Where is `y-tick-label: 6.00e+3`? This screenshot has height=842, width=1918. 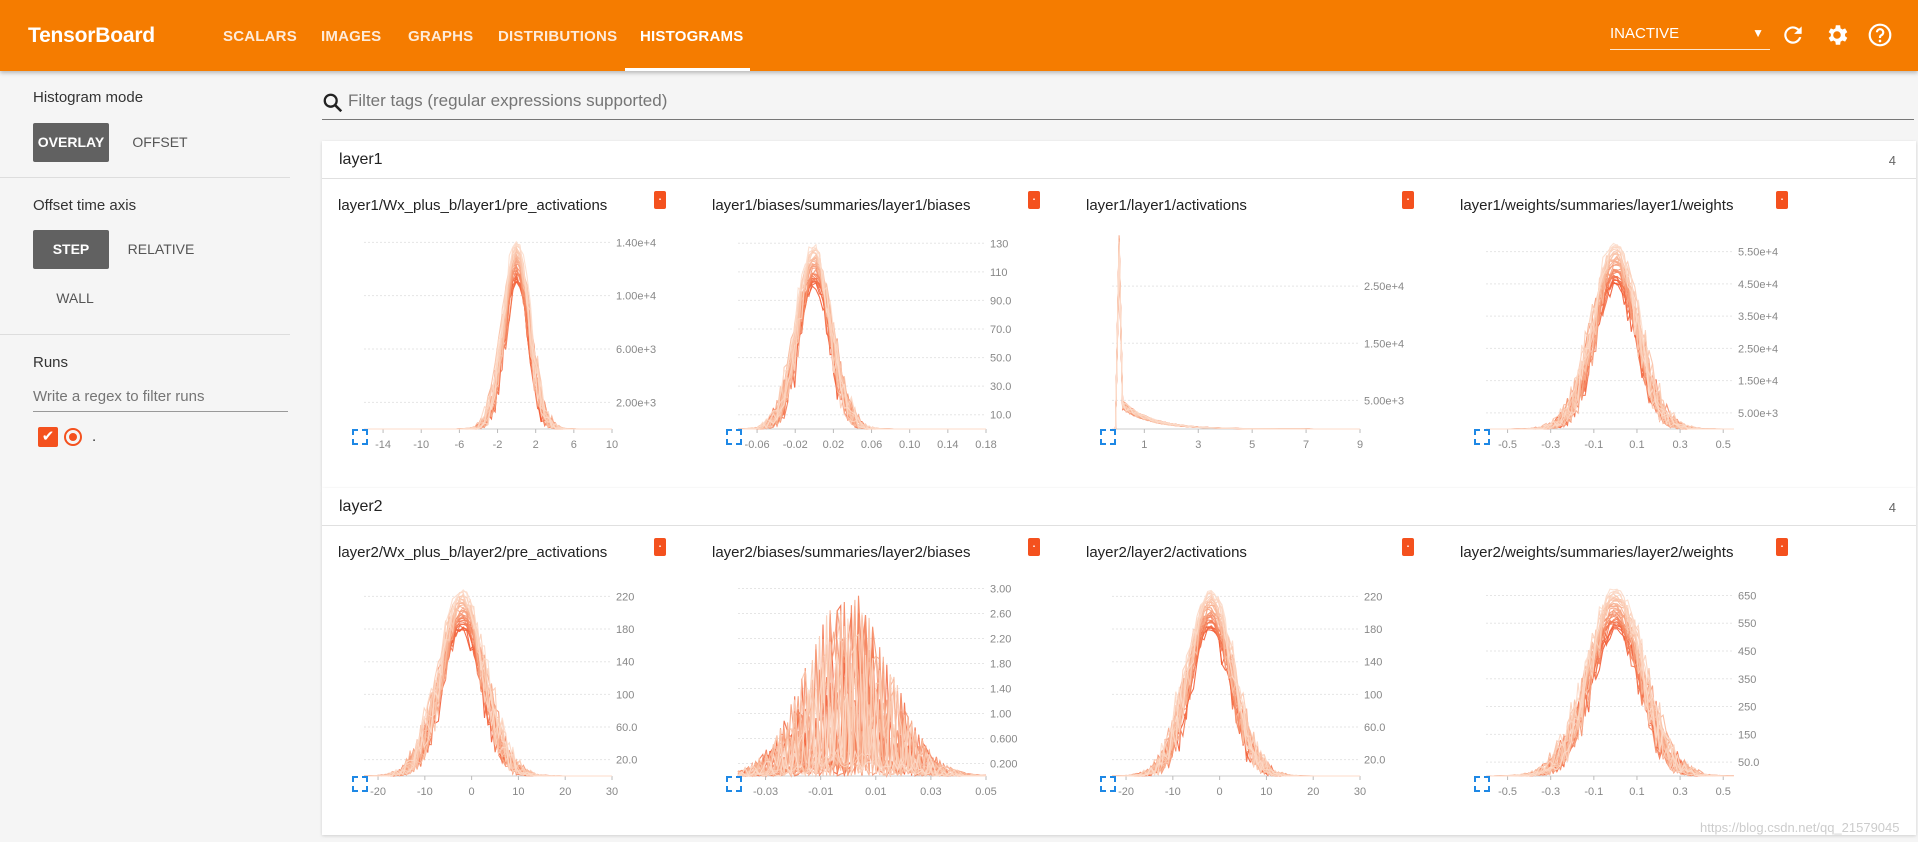
y-tick-label: 6.00e+3 is located at coordinates (636, 350).